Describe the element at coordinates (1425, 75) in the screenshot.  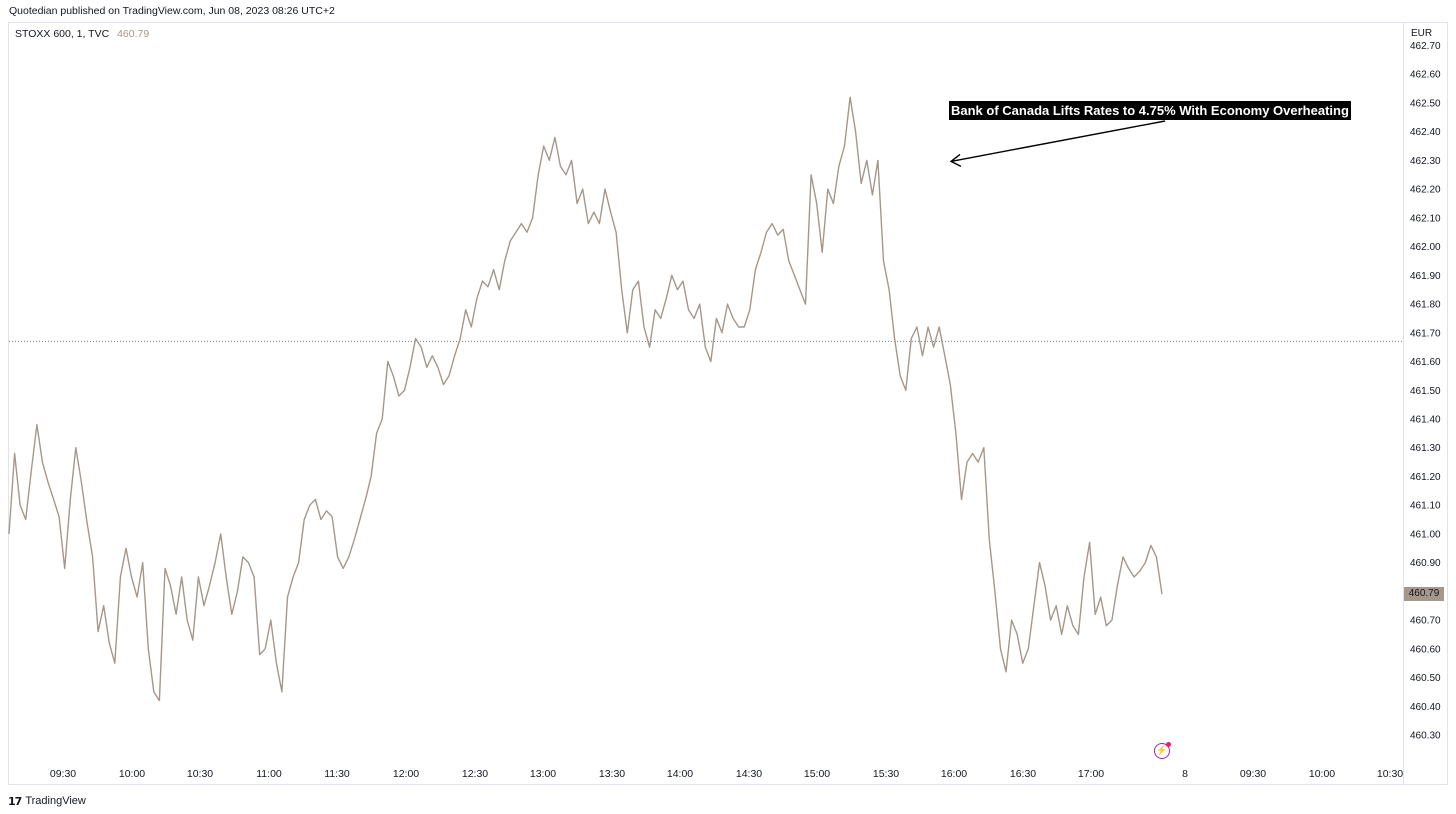
I see `y-tick-label: 462.60` at that location.